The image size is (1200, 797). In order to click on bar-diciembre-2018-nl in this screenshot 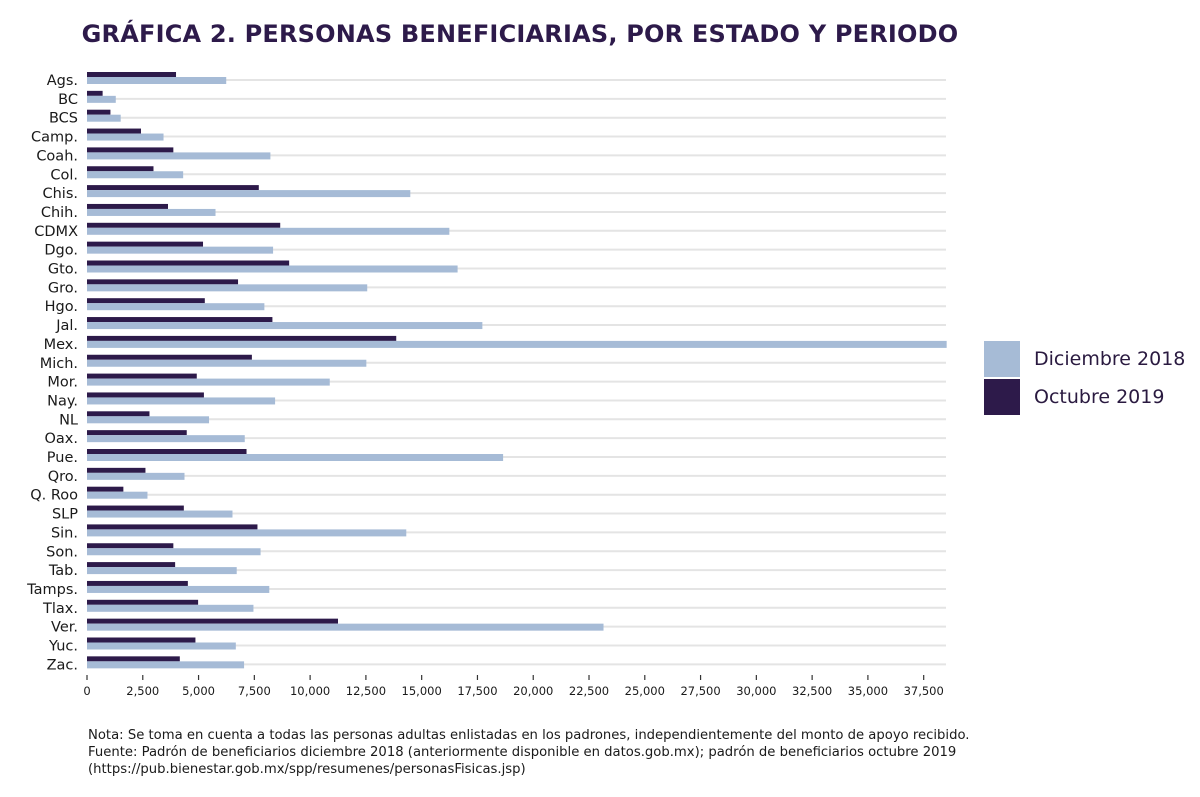, I will do `click(148, 420)`.